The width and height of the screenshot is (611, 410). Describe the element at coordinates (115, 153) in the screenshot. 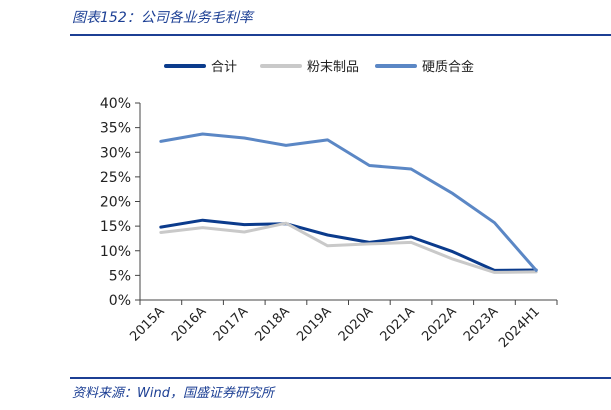

I see `y-tick-label: 30%` at that location.